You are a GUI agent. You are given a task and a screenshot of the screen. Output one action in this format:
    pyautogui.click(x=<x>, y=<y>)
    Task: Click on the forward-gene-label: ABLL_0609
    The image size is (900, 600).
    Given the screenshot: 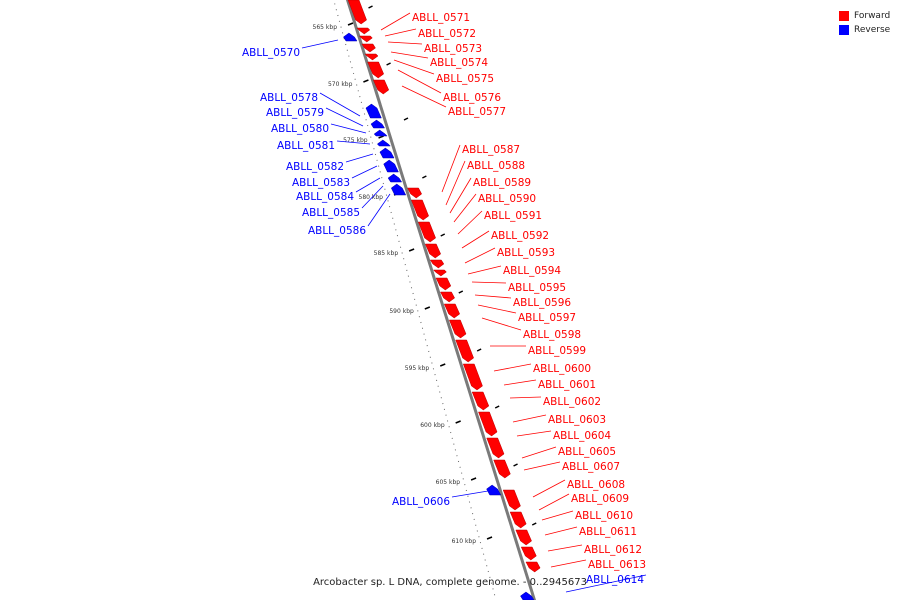 What is the action you would take?
    pyautogui.click(x=600, y=499)
    